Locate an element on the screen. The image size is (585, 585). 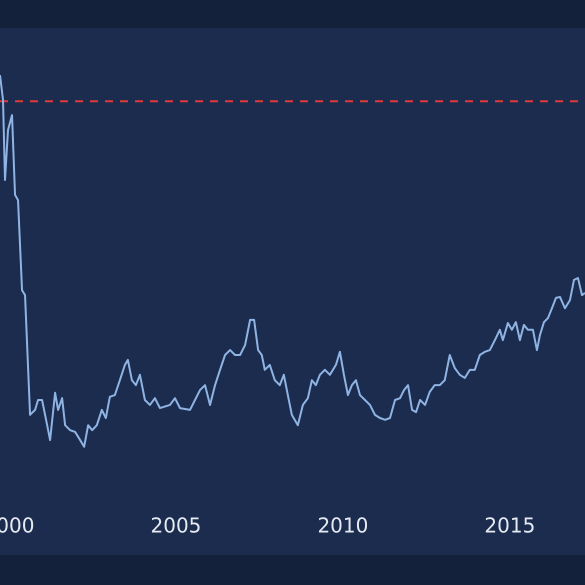
x-tick-label: 2000 is located at coordinates (17, 526).